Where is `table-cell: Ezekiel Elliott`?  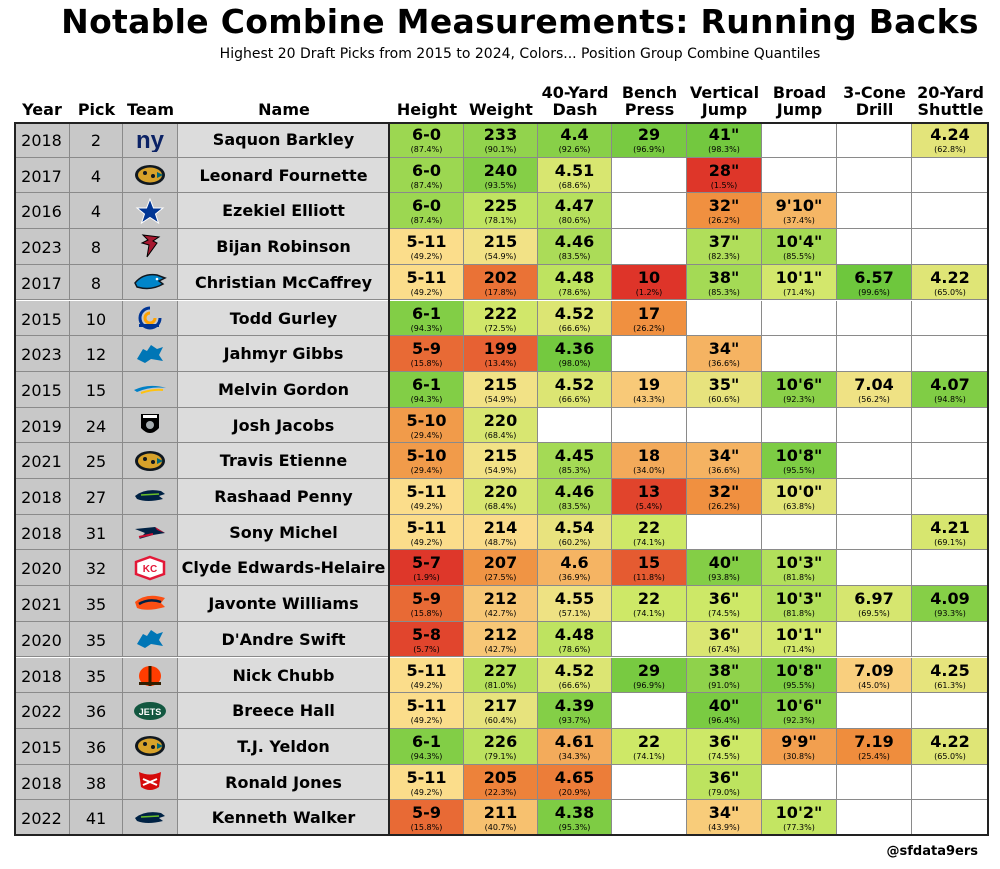
table-cell: Ezekiel Elliott is located at coordinates (284, 211).